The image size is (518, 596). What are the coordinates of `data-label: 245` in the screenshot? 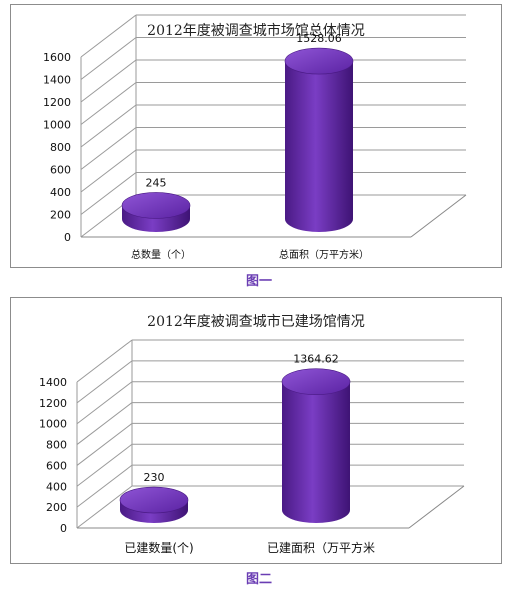 It's located at (156, 182).